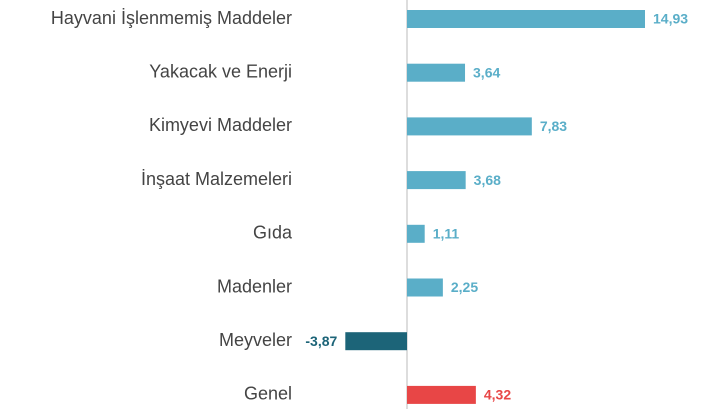 This screenshot has width=708, height=409. I want to click on category-label: Kimyevi Maddeler, so click(220, 125).